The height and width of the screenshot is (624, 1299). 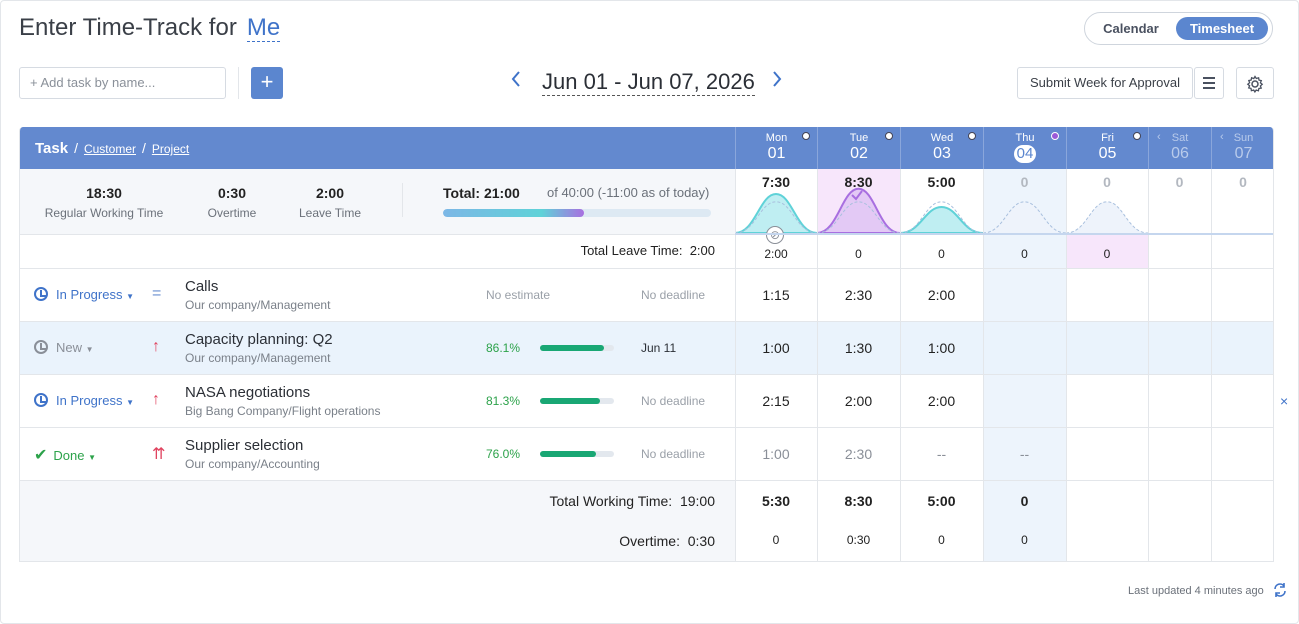 I want to click on task-progress-bar, so click(x=577, y=401).